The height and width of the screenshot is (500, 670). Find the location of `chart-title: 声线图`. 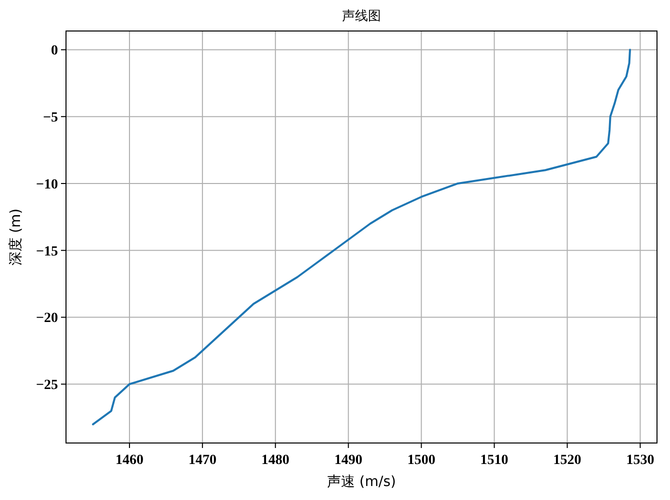

chart-title: 声线图 is located at coordinates (361, 16).